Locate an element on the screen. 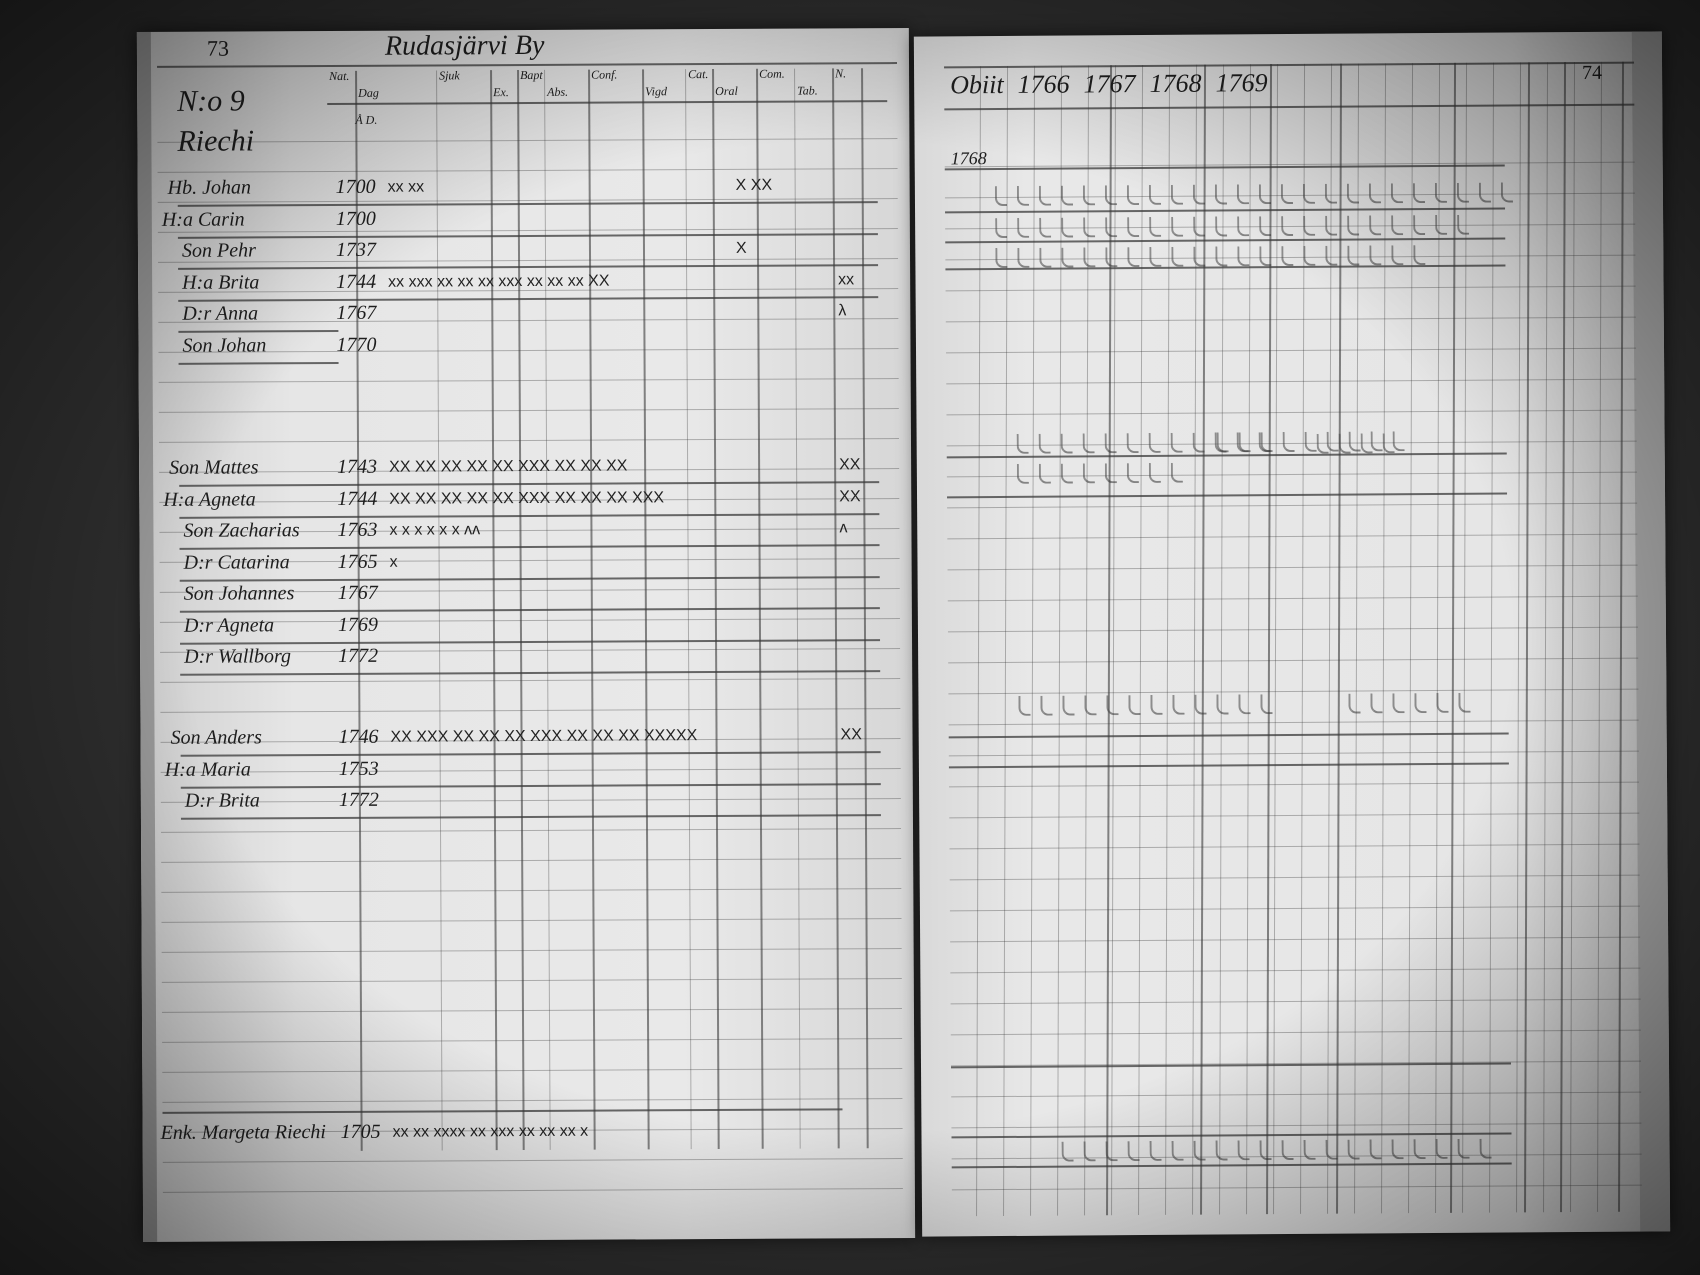 Image resolution: width=1700 pixels, height=1275 pixels. exam-marks: xx xxx xx xx xx xxx xx xx xx XX is located at coordinates (499, 281).